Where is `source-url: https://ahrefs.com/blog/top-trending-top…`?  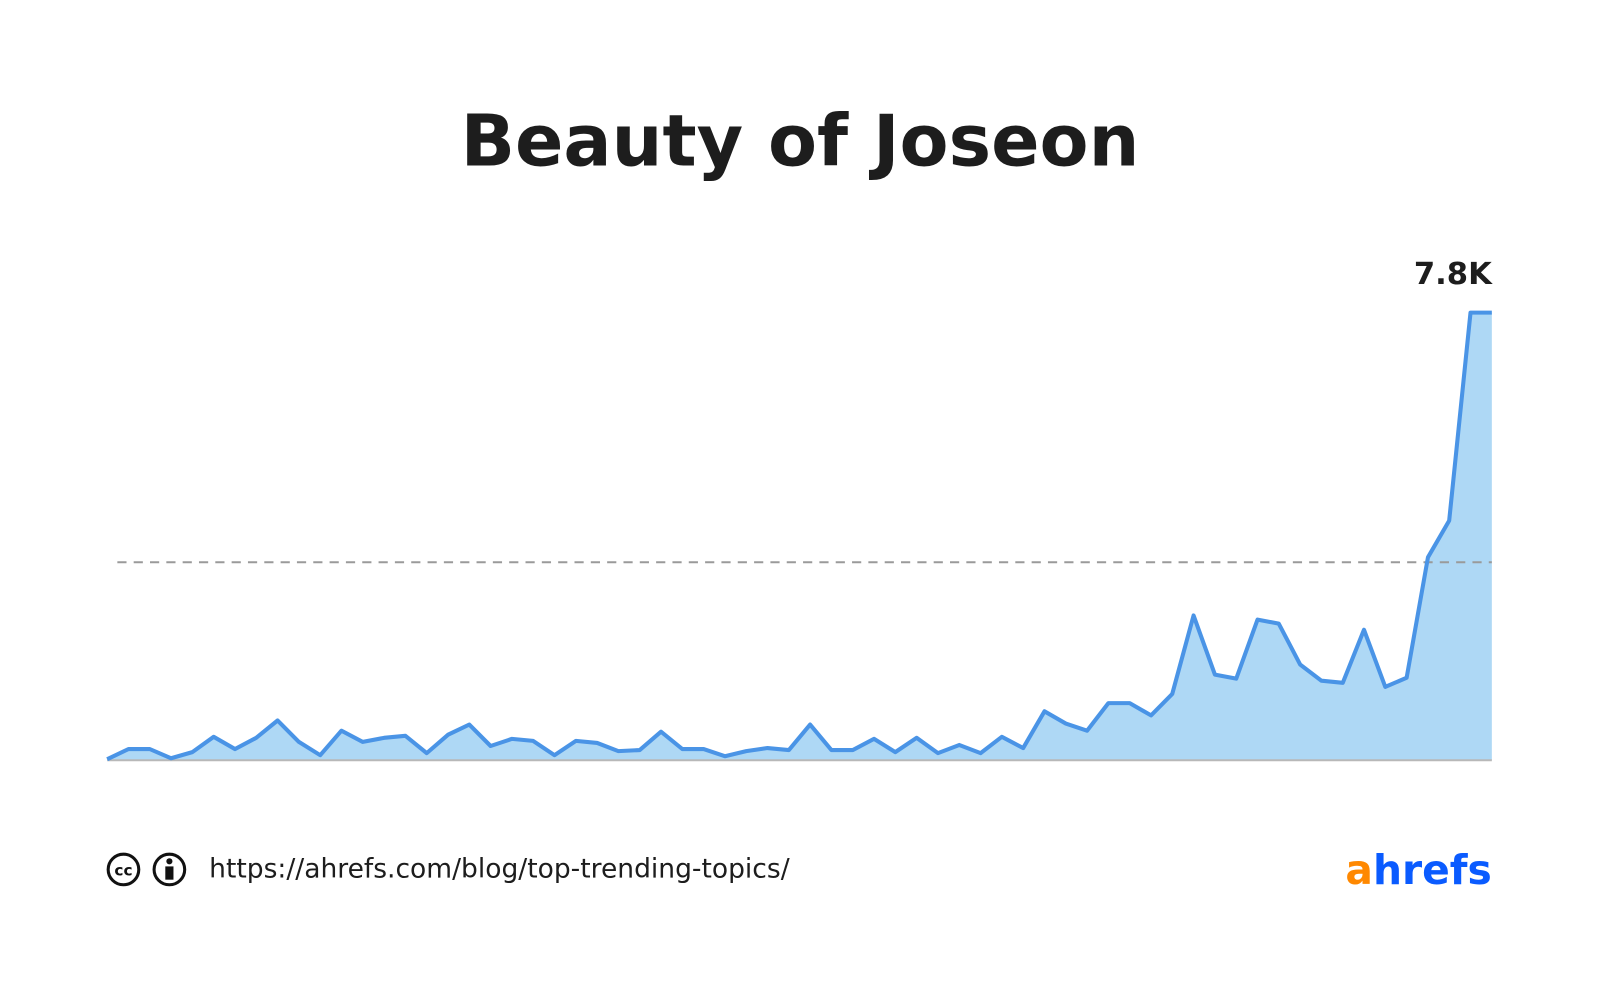
source-url: https://ahrefs.com/blog/top-trending-top… is located at coordinates (499, 869).